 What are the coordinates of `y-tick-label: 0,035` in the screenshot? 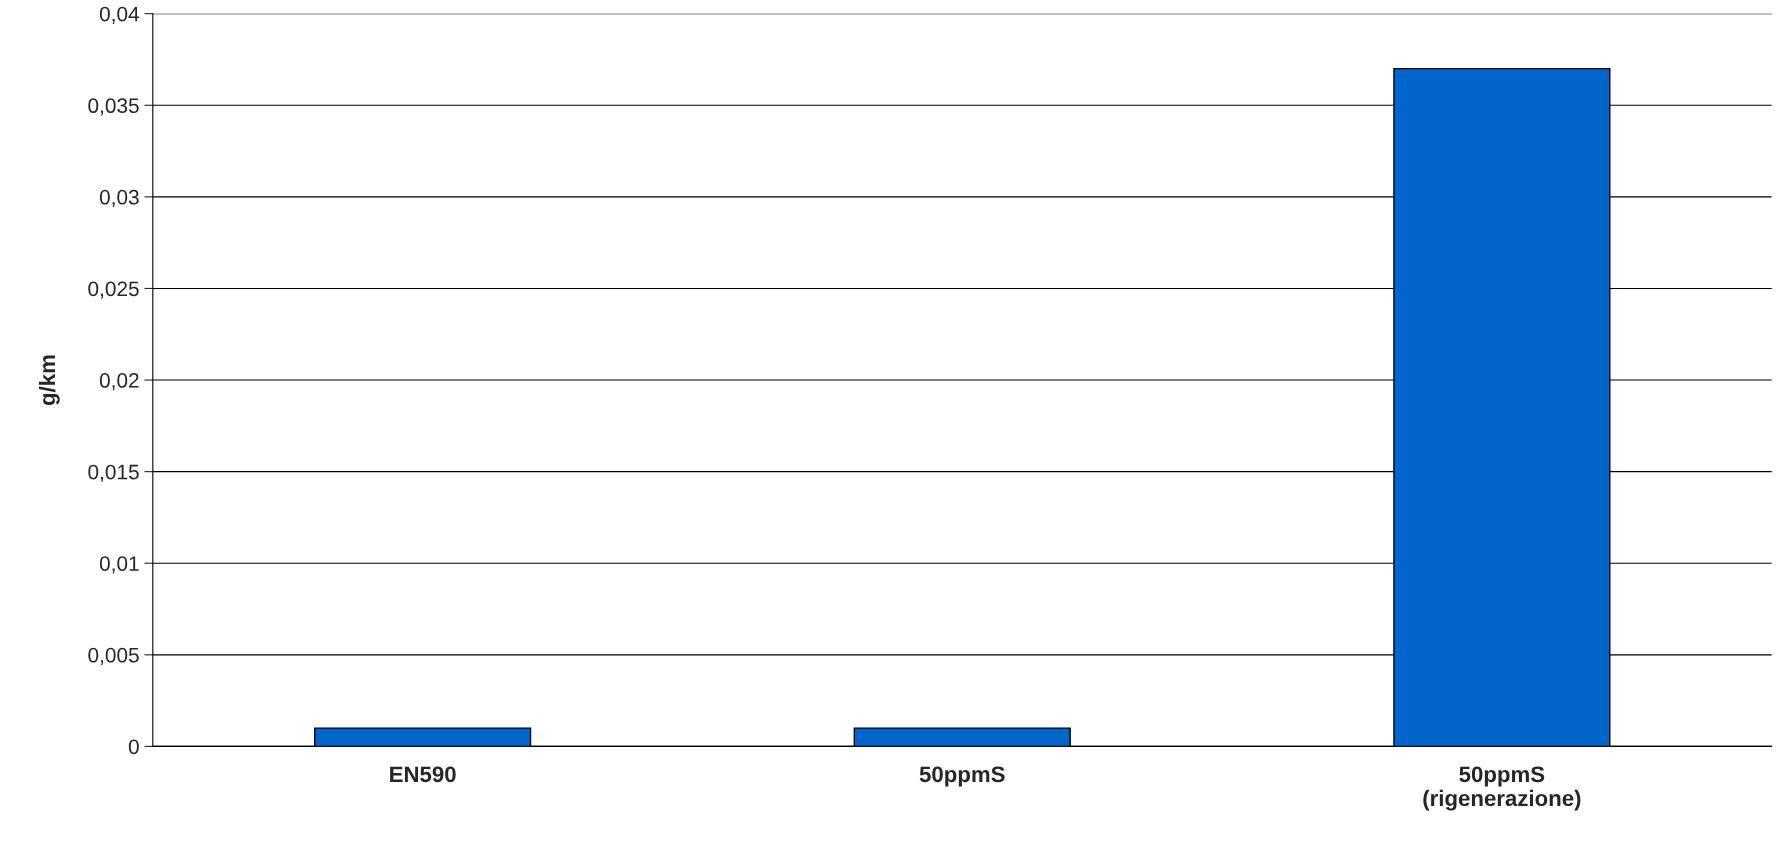 It's located at (113, 107).